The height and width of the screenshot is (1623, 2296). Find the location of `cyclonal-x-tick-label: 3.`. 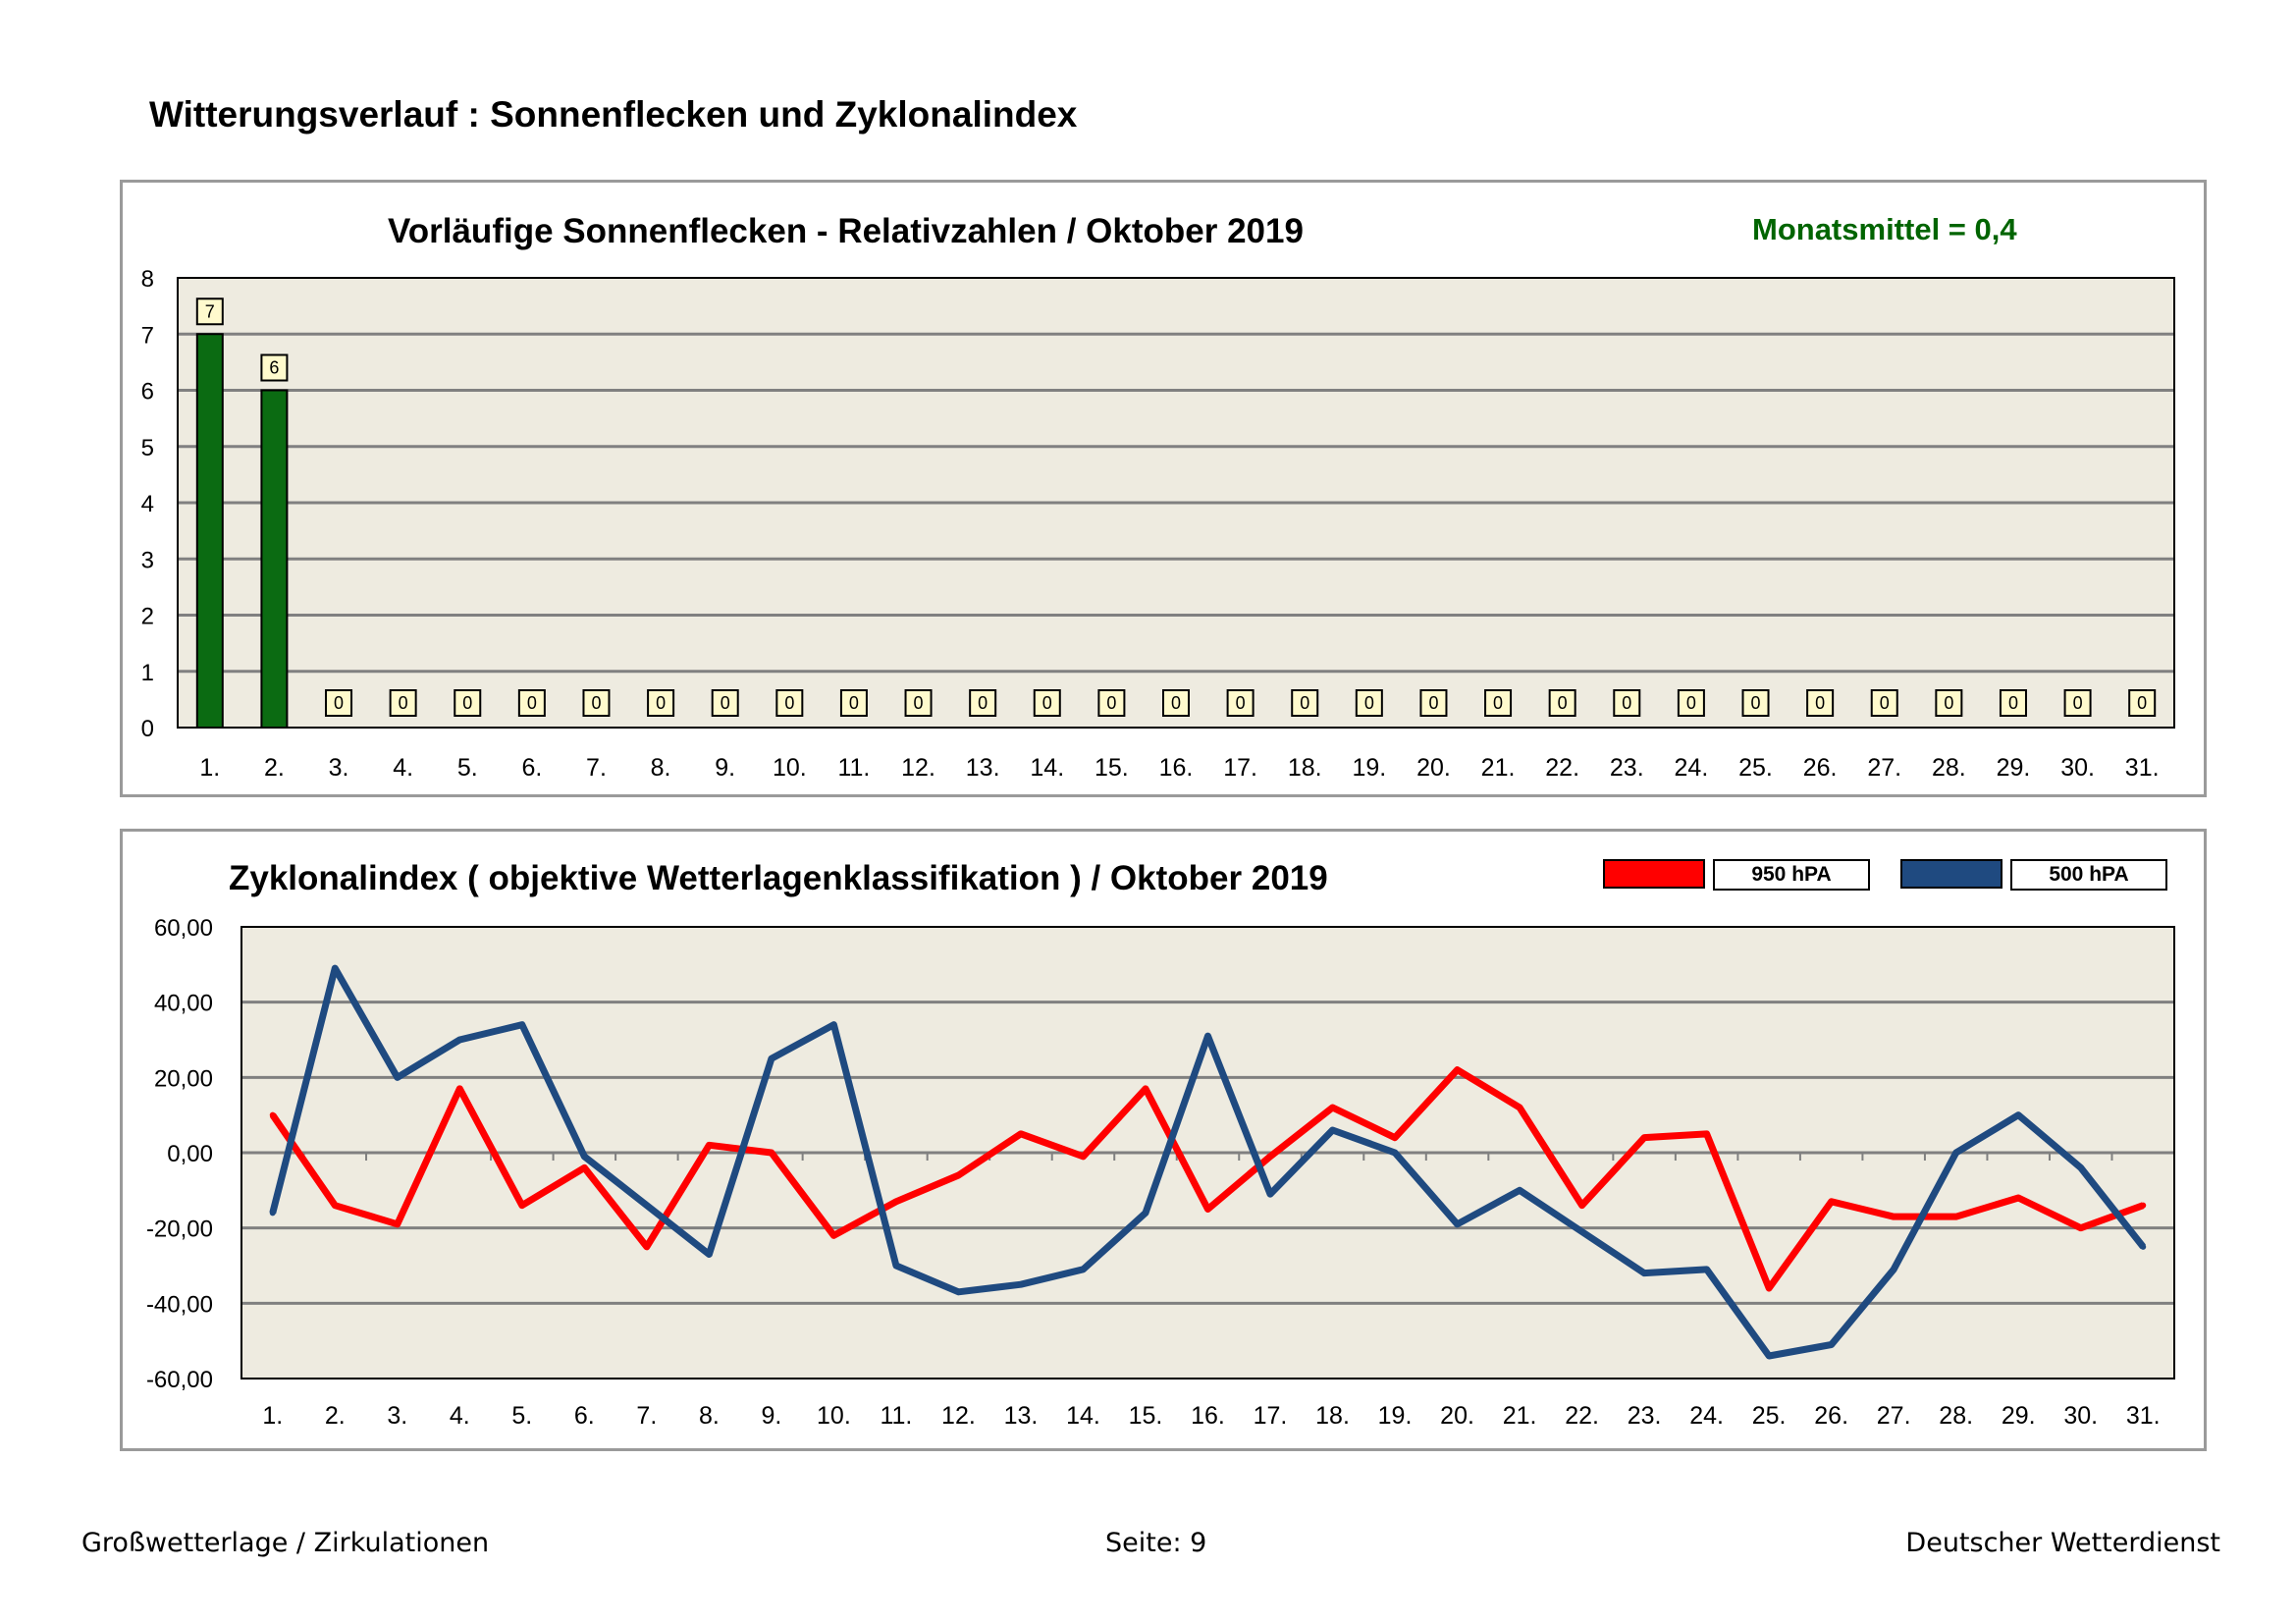

cyclonal-x-tick-label: 3. is located at coordinates (397, 1416).